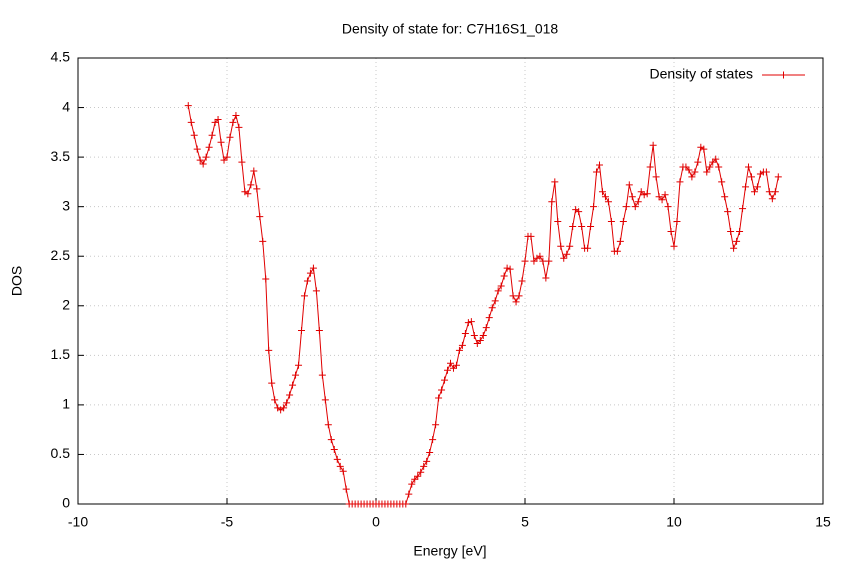  I want to click on y-tick-label: 3.5, so click(61, 156).